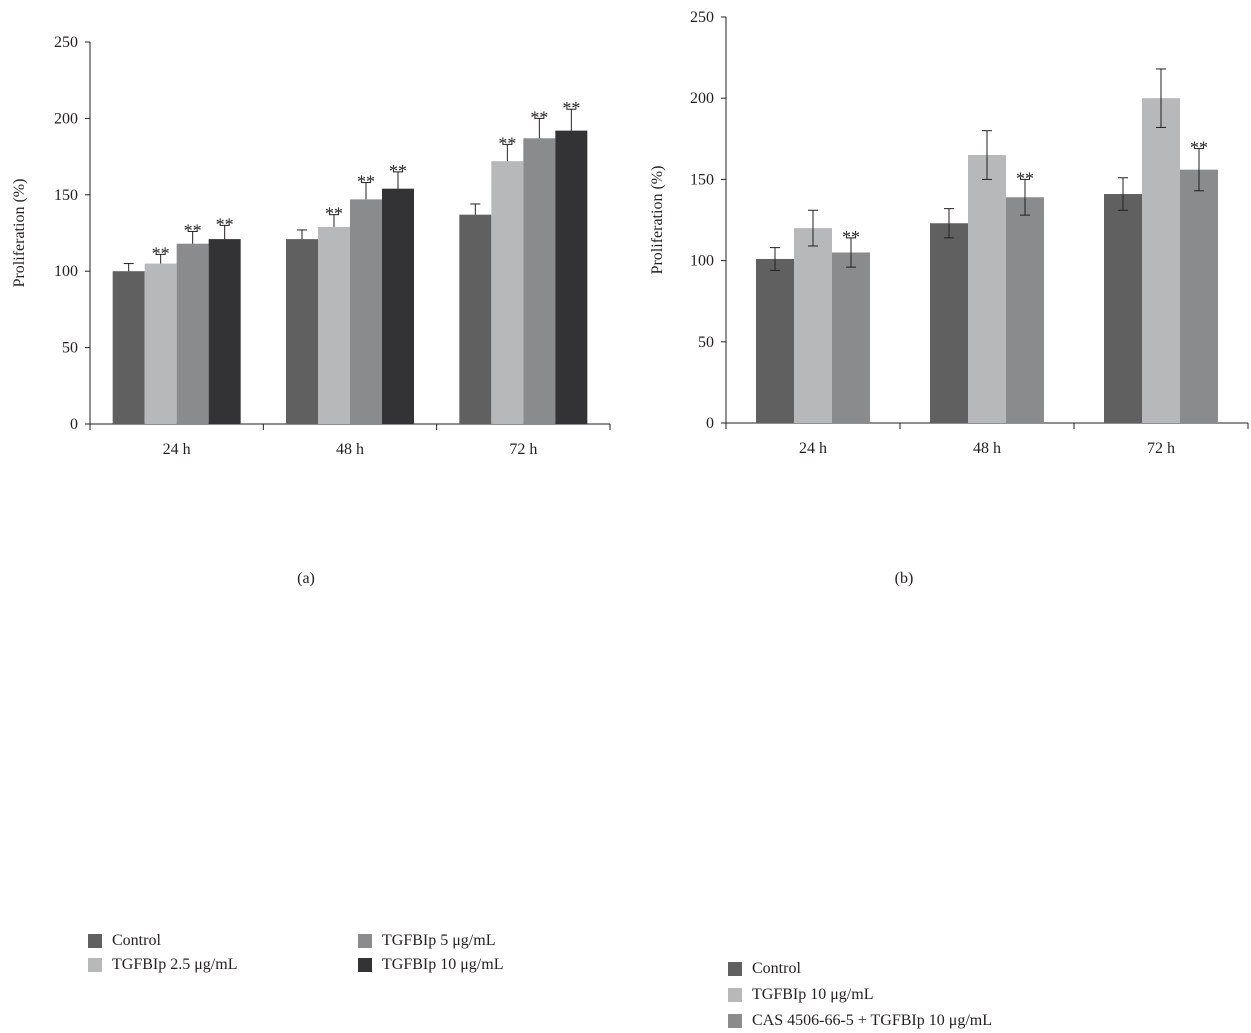  I want to click on legend-label: TGFBIp 2.5 μg/mL, so click(175, 964).